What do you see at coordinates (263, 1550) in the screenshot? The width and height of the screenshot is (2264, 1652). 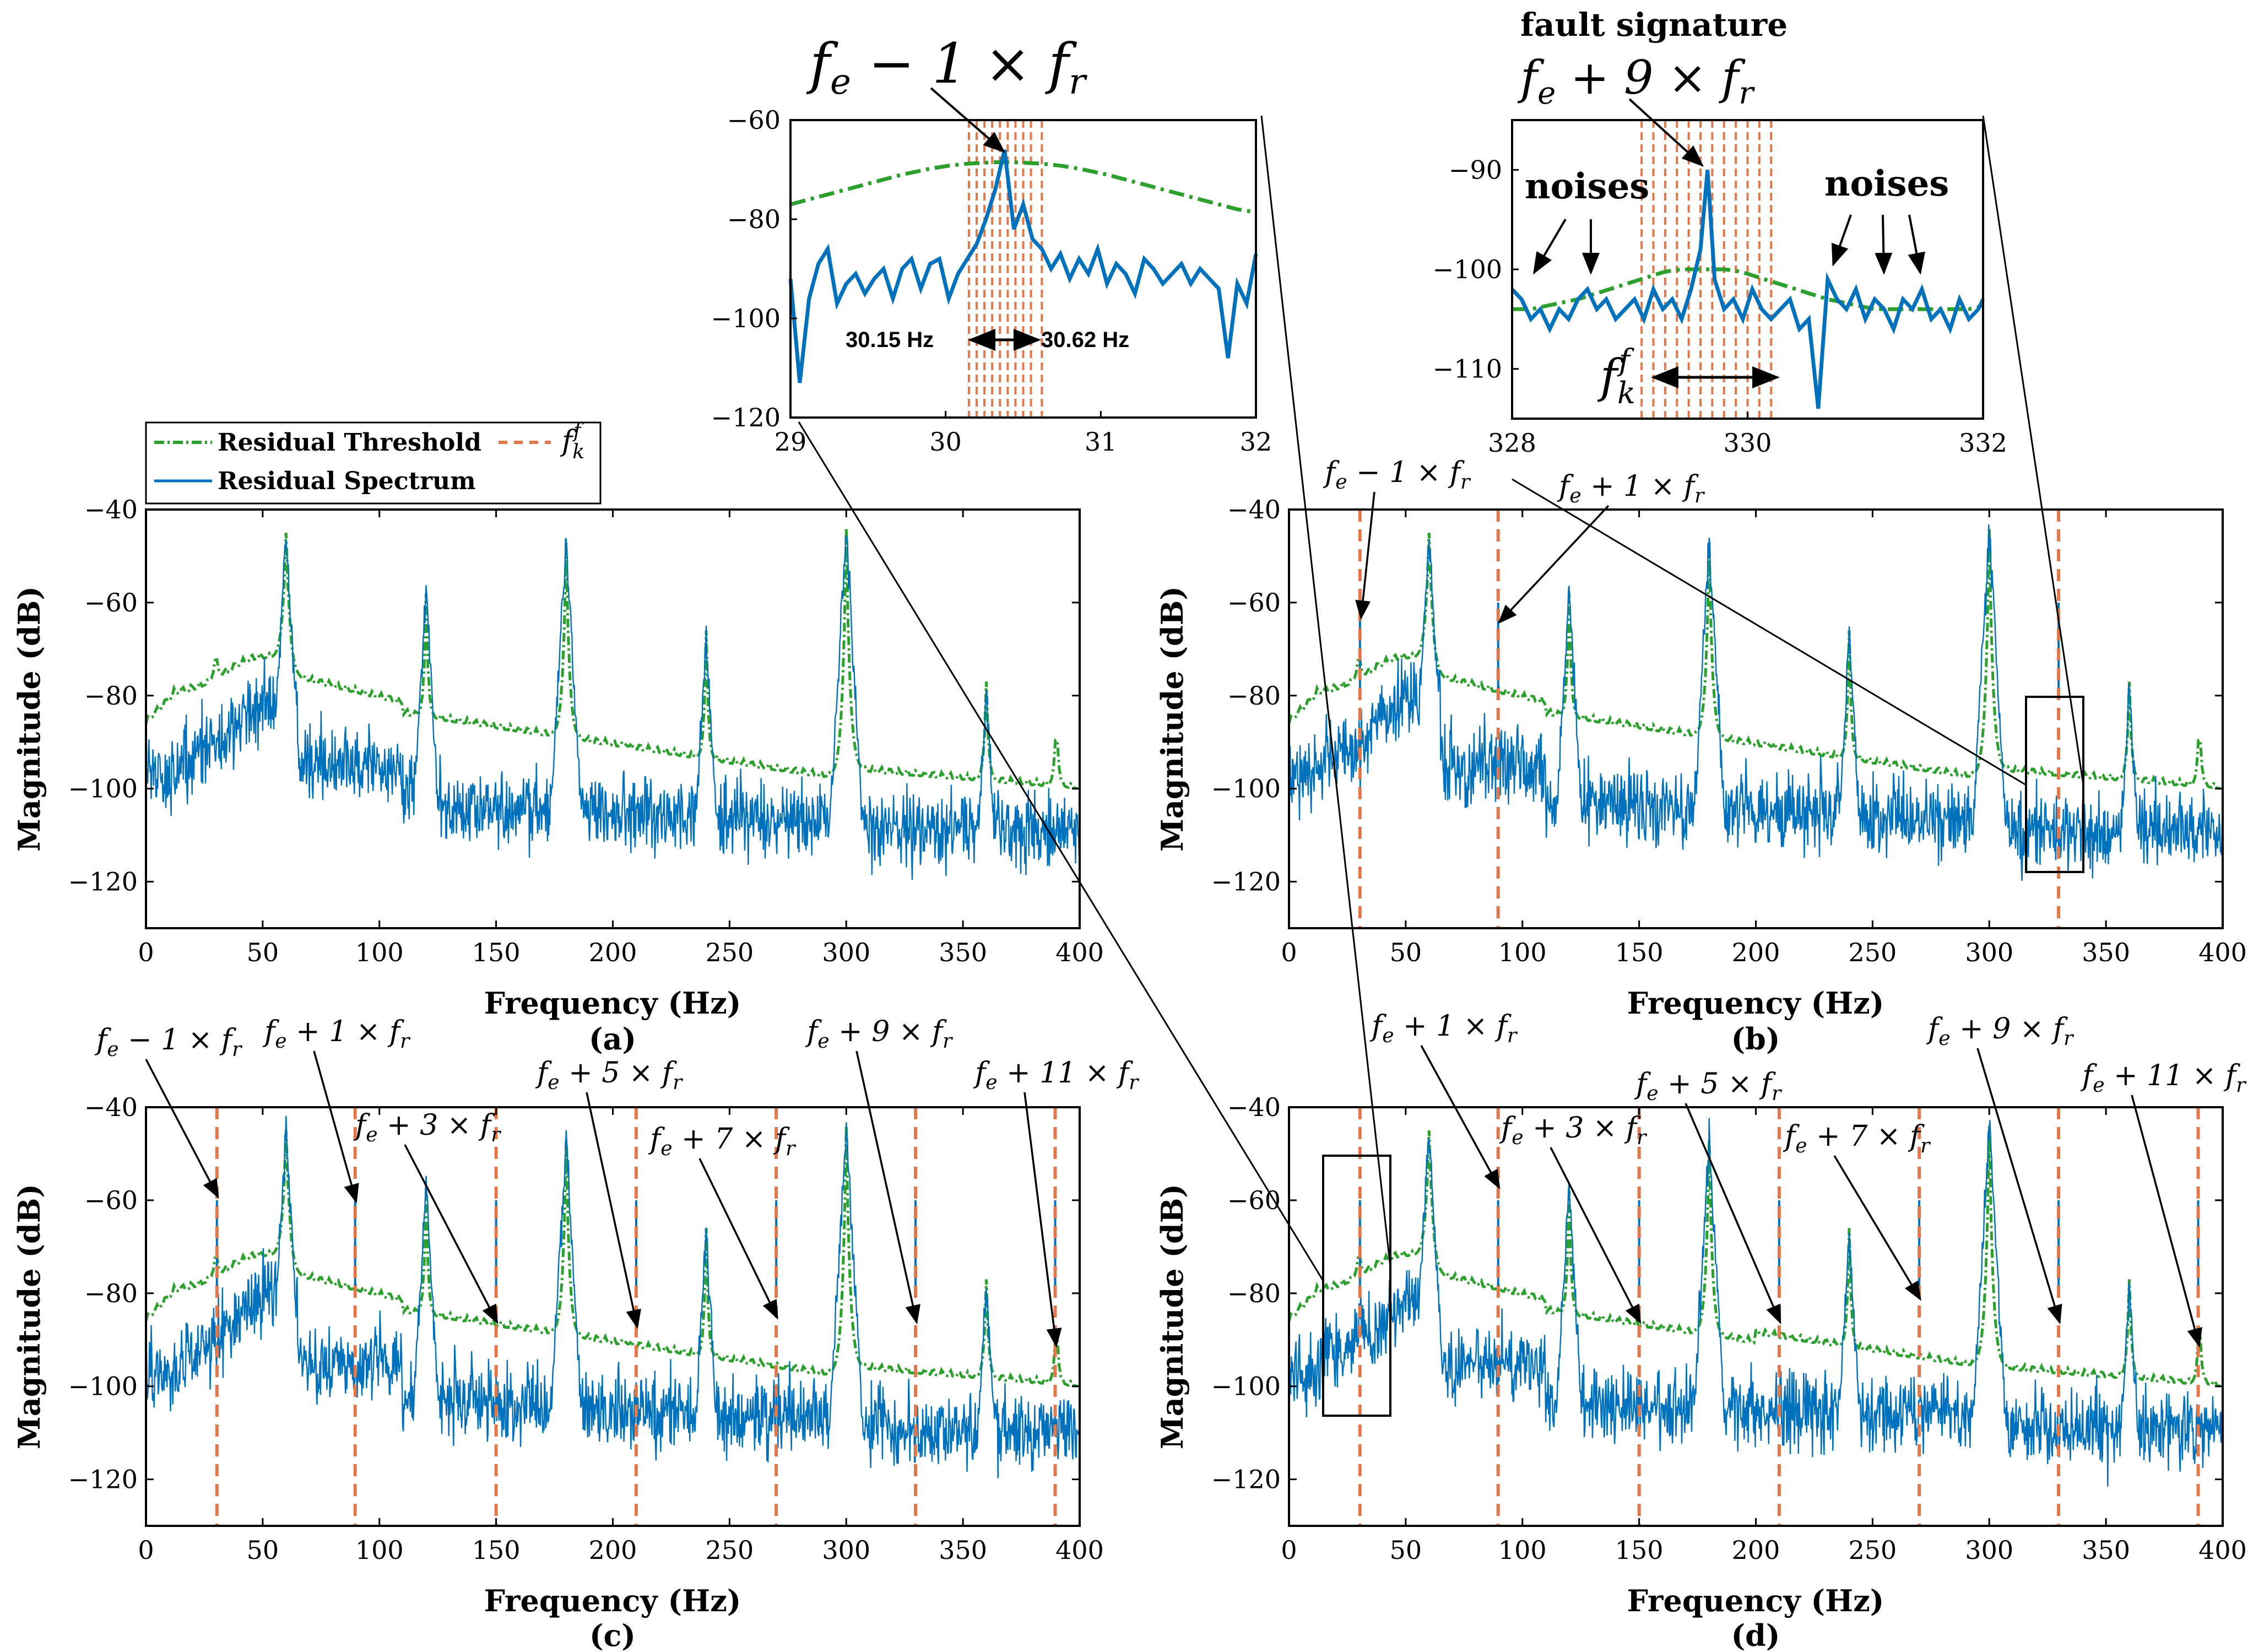 I see `panel-c-xtick-label-1: 50` at bounding box center [263, 1550].